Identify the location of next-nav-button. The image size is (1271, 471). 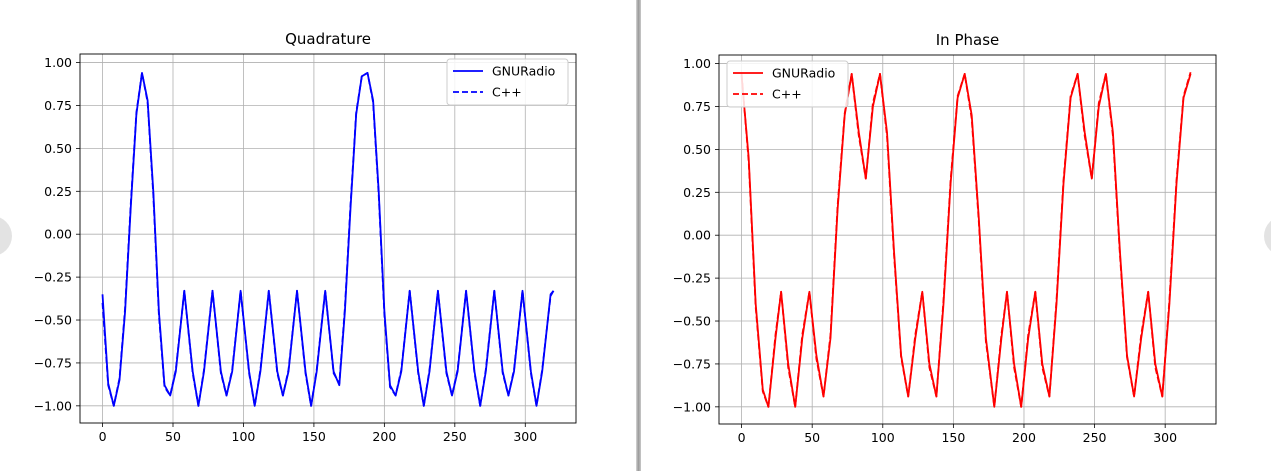
(1267, 236).